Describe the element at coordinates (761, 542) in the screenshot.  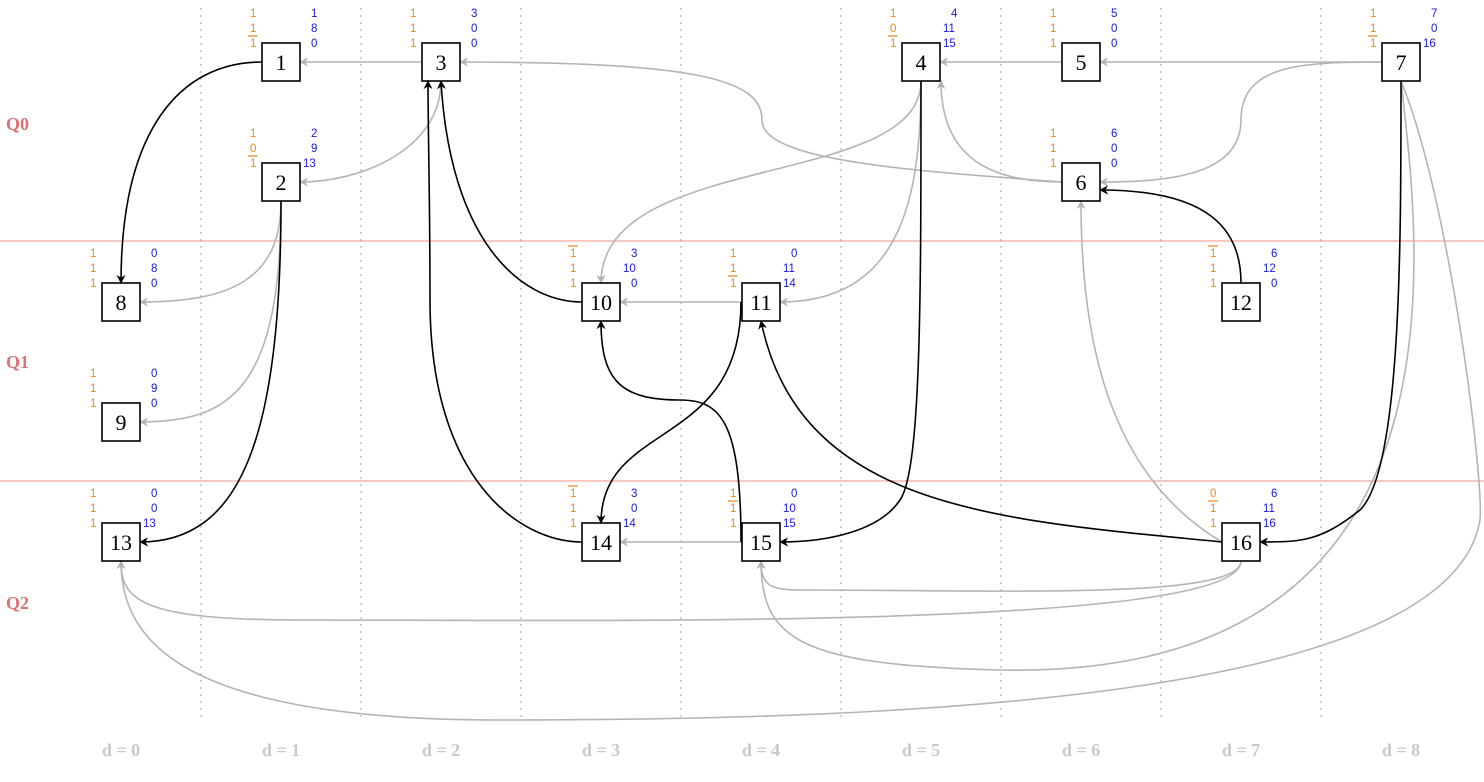
I see `node-label: 15` at that location.